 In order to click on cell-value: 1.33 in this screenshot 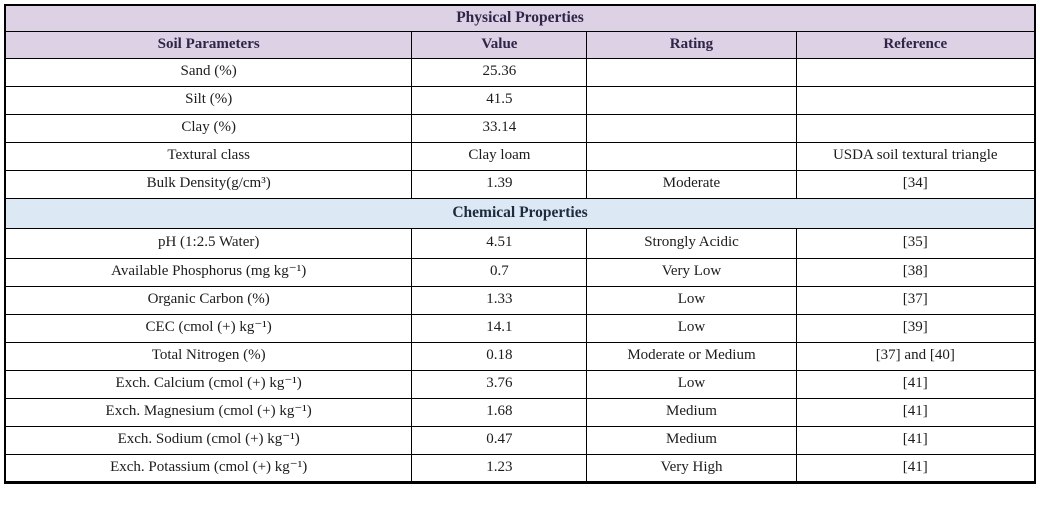, I will do `click(499, 300)`.